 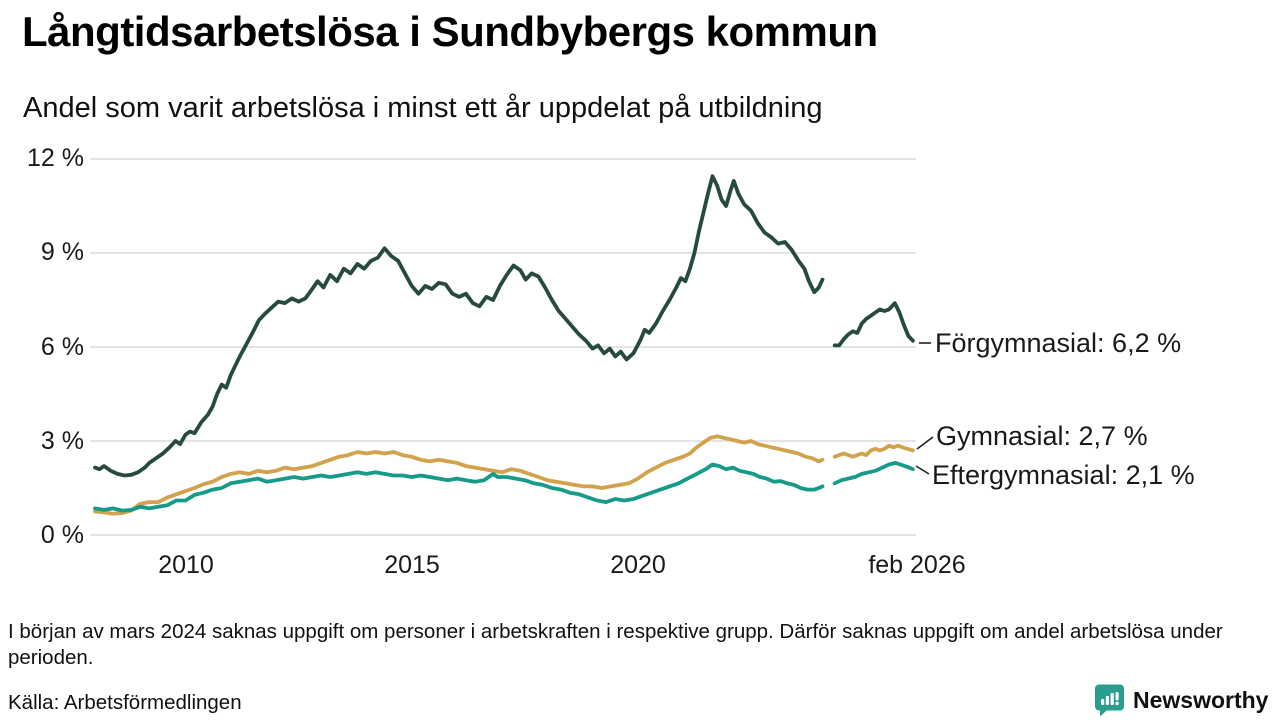 I want to click on end-label-eftergymnasial: Eftergymnasial: 2,1 %, so click(x=1063, y=475).